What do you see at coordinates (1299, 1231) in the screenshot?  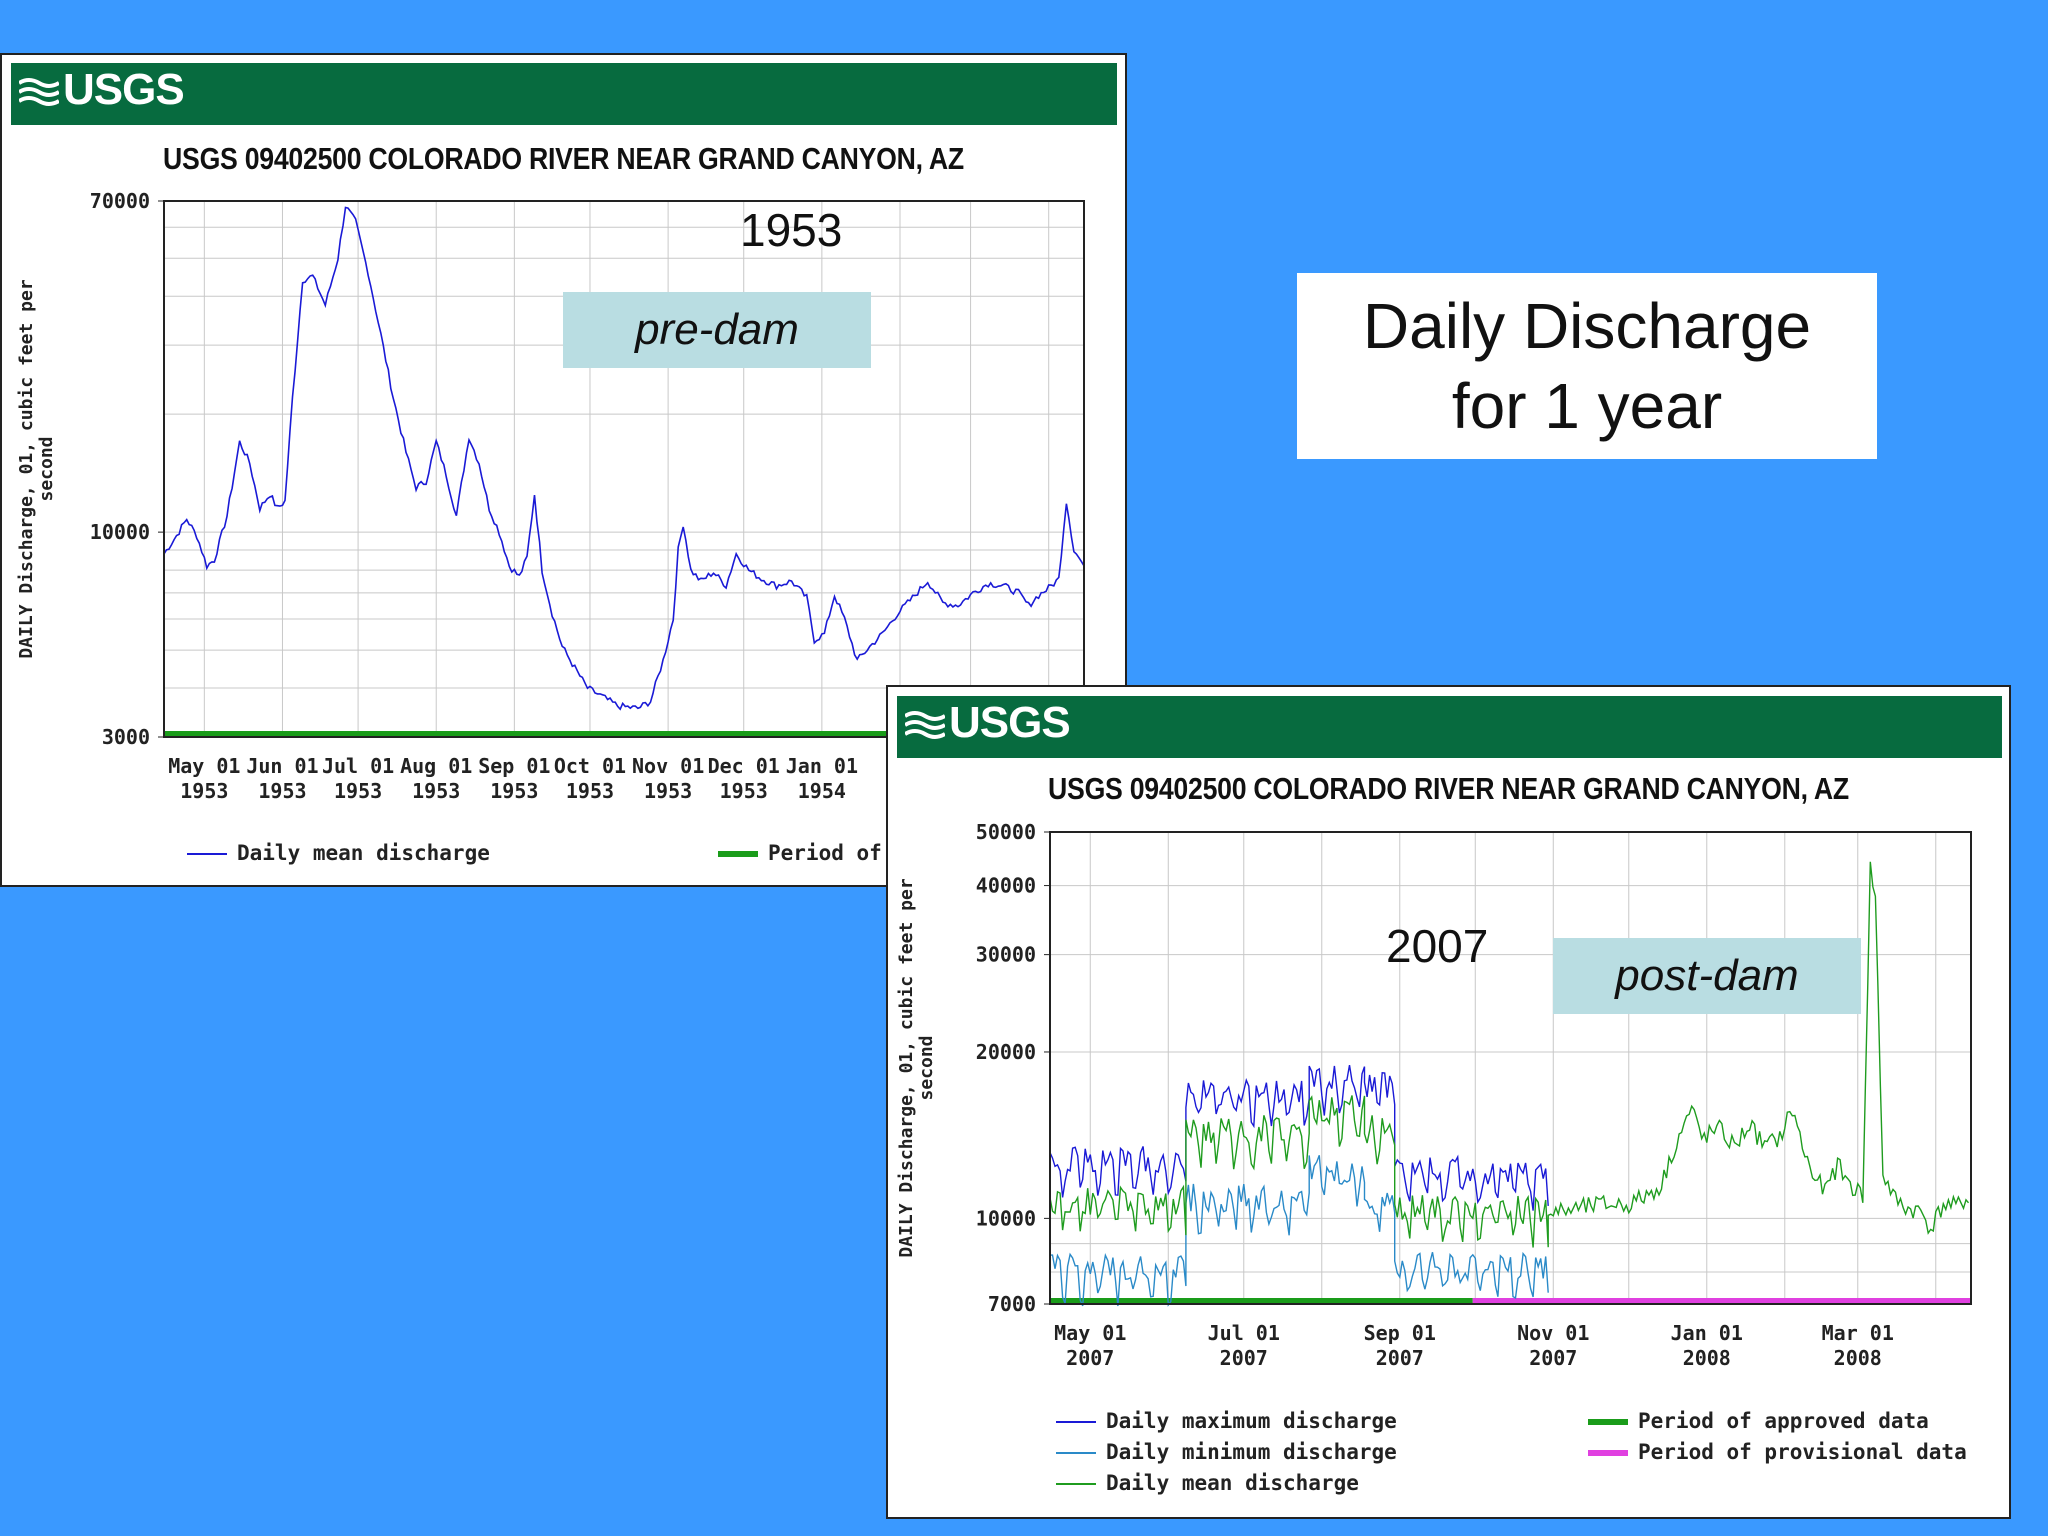 I see `series-line-daily-min` at bounding box center [1299, 1231].